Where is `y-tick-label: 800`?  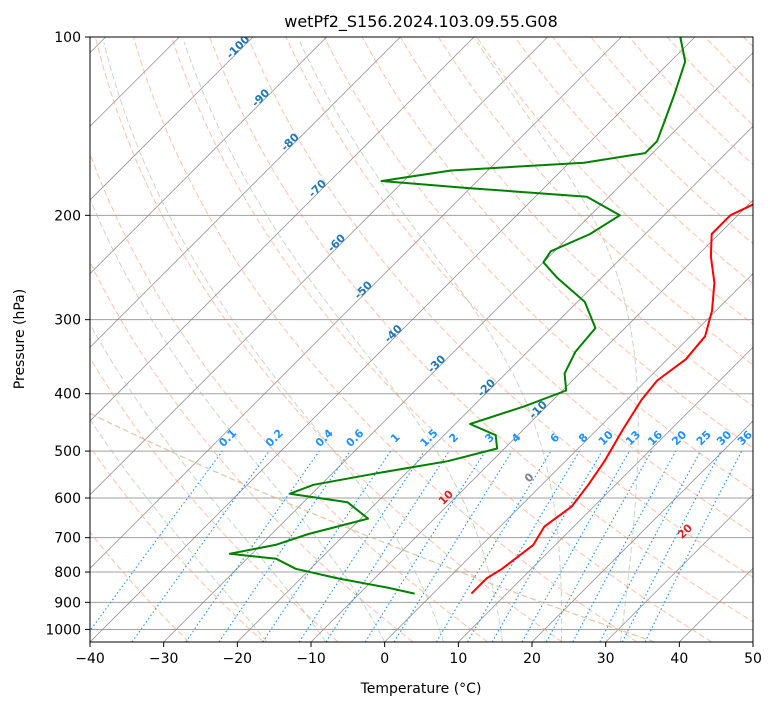 y-tick-label: 800 is located at coordinates (67, 573).